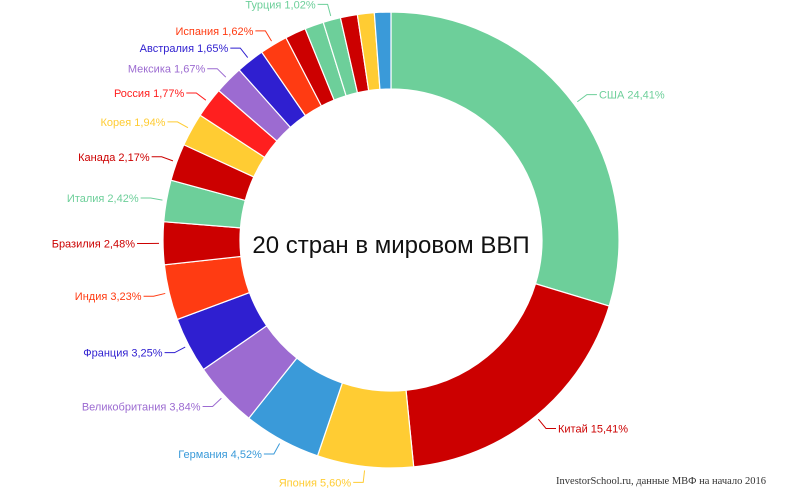  Describe the element at coordinates (196, 96) in the screenshot. I see `leader-line-Россия` at that location.